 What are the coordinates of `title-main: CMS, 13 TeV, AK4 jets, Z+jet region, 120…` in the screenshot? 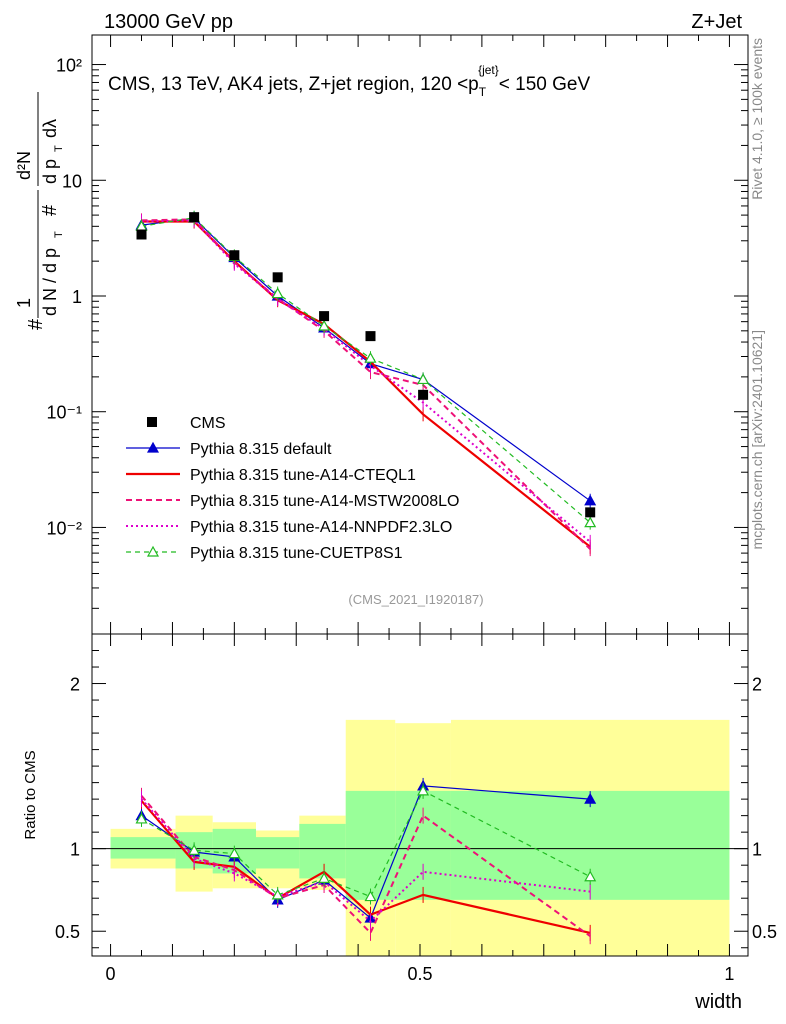 It's located at (293, 84).